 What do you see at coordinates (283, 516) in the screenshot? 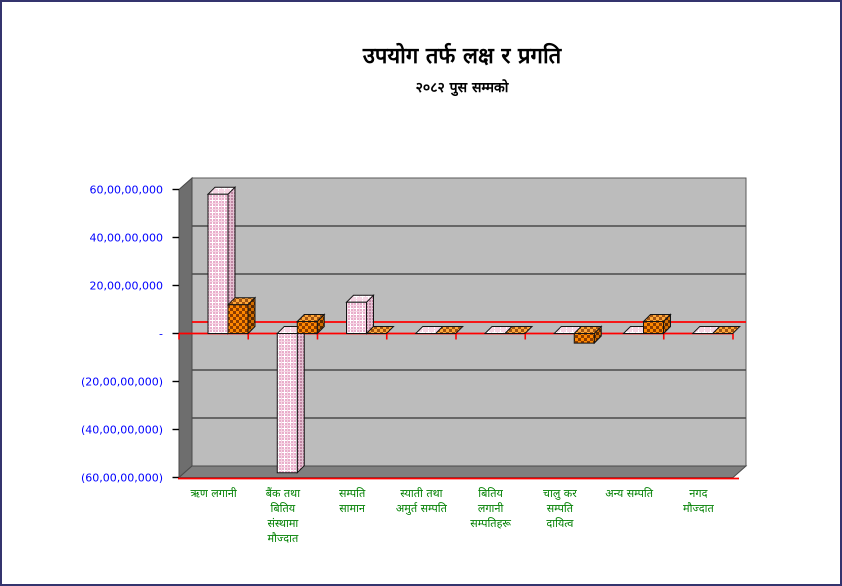
I see `category-label-2: बैंक तथा बितिय संस्थामा मौज्दात` at bounding box center [283, 516].